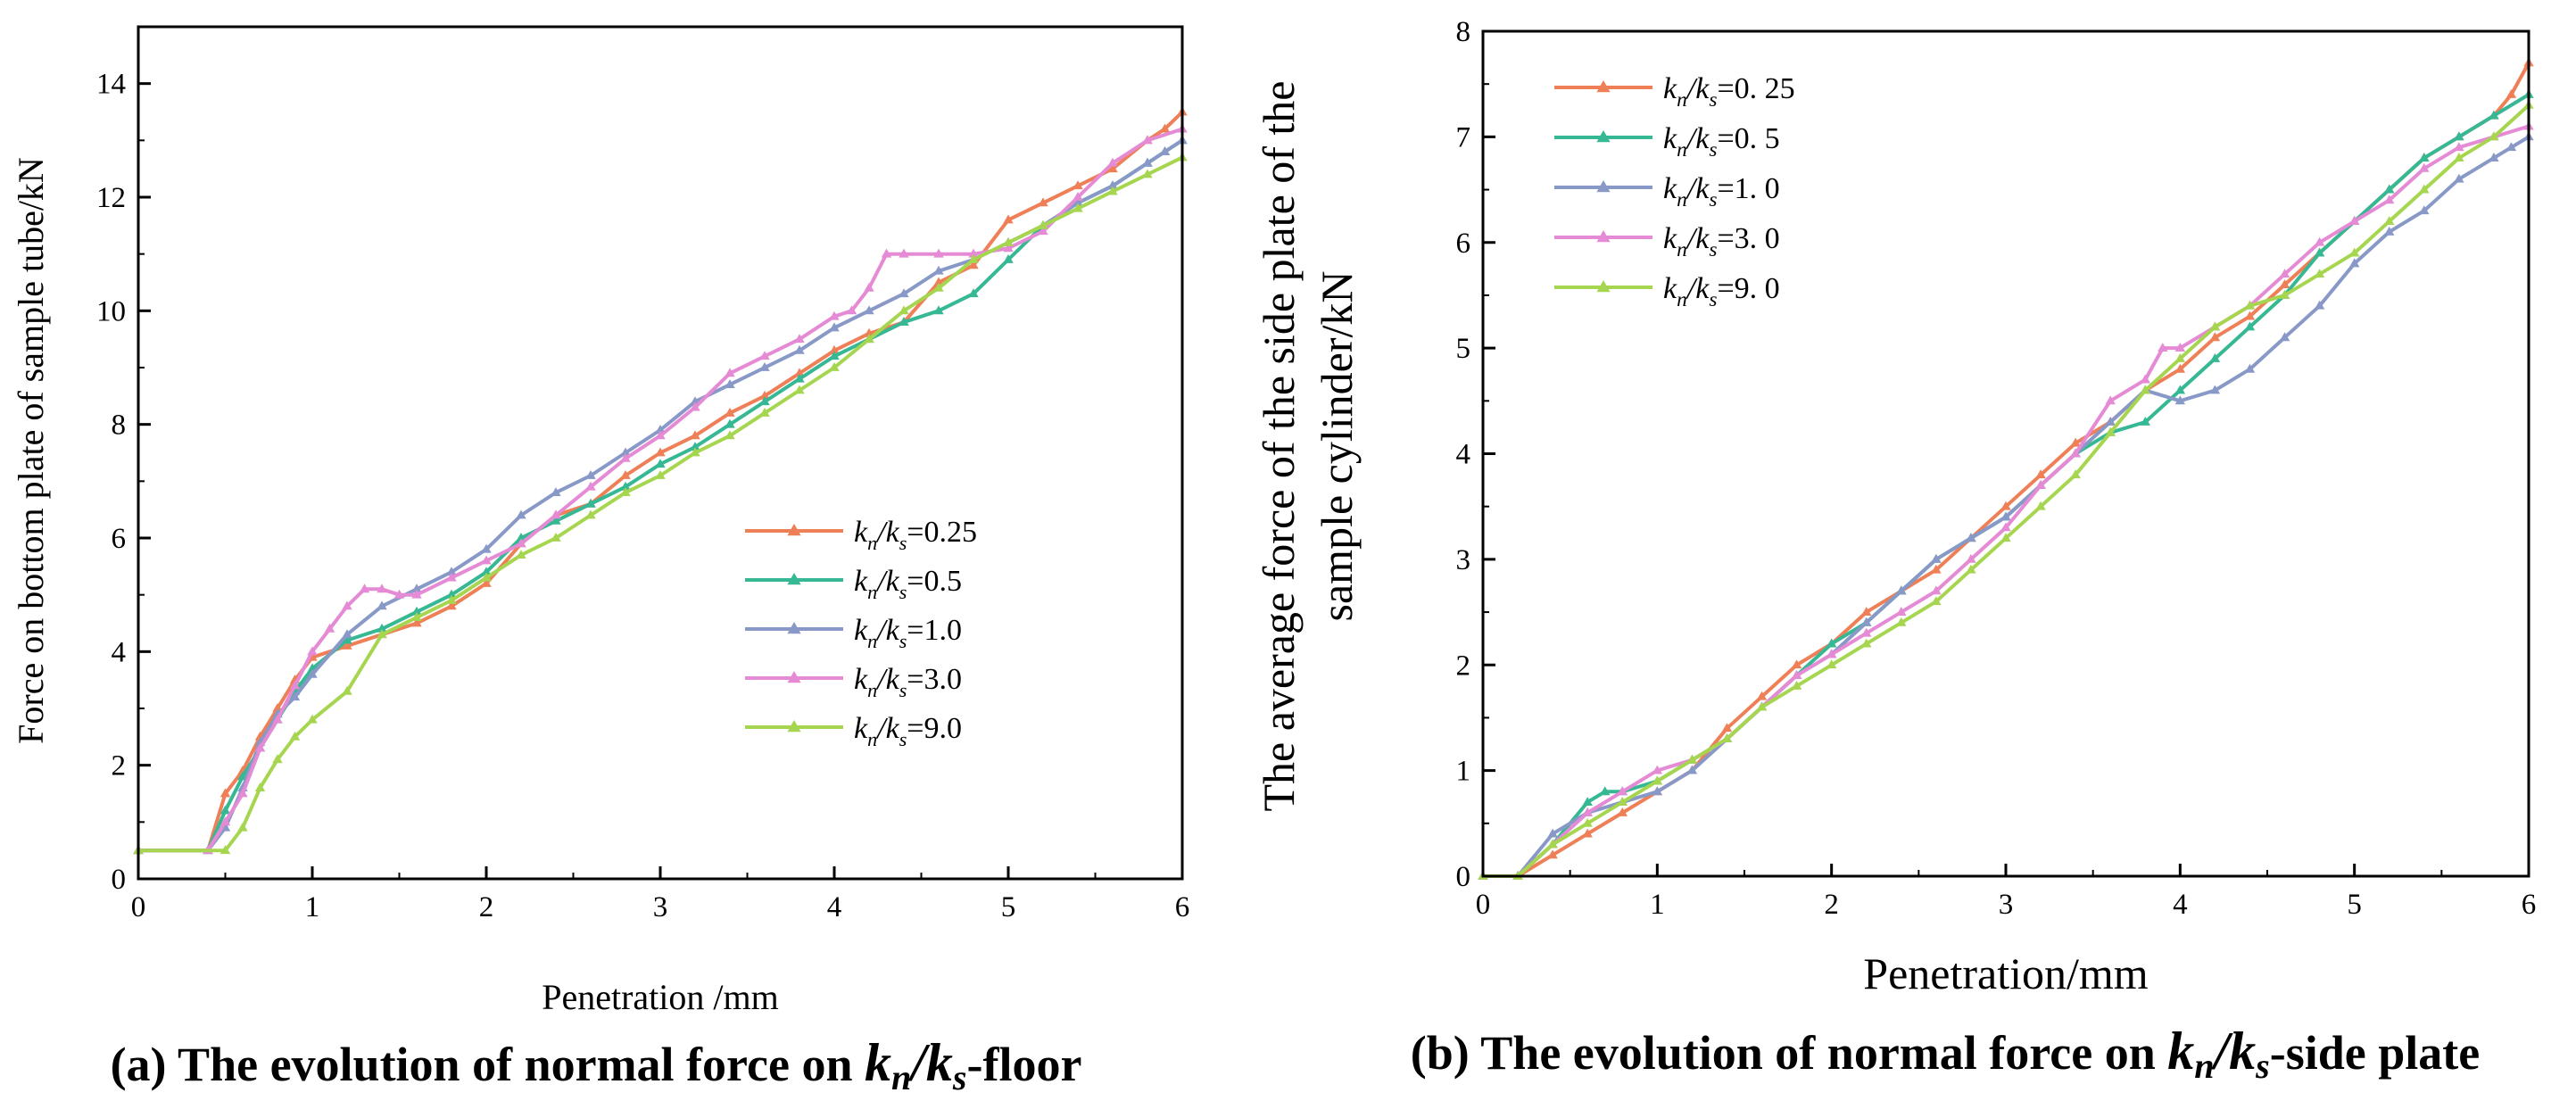  I want to click on caption-a-suffix: -floor, so click(1024, 1064).